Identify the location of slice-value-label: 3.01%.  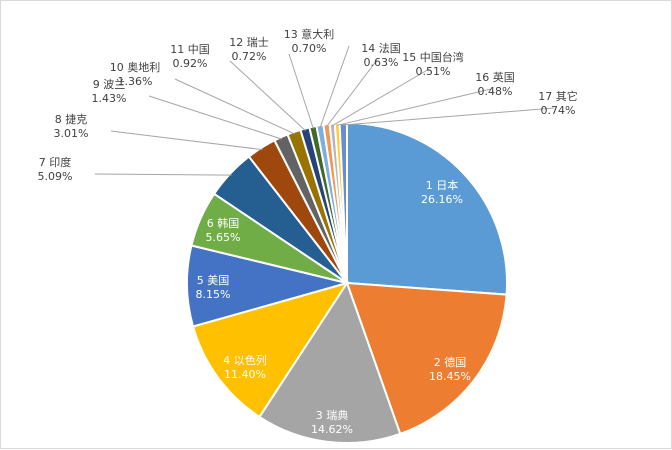
(71, 133).